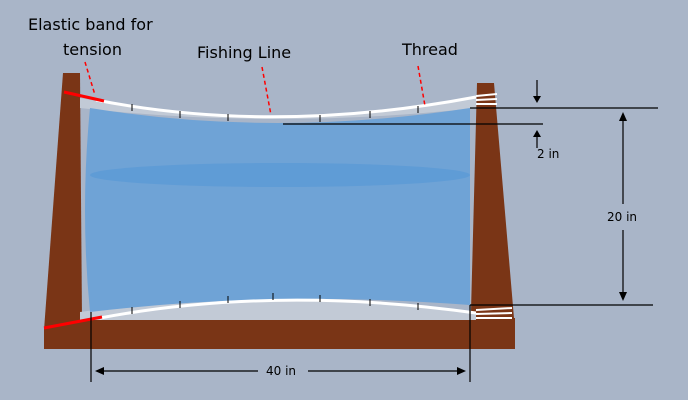  I want to click on upper-thread-ties, so click(275, 113).